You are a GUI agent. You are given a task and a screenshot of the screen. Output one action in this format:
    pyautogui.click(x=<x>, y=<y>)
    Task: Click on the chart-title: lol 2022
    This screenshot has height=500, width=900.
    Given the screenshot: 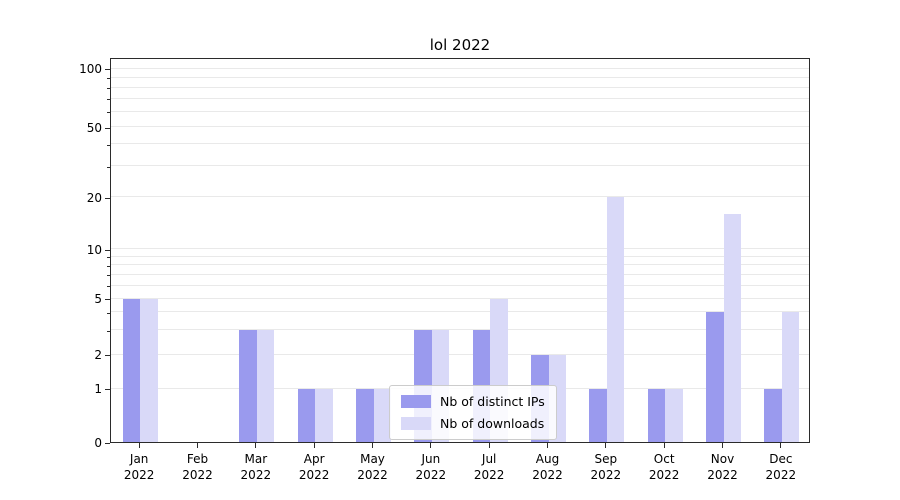 What is the action you would take?
    pyautogui.click(x=460, y=45)
    